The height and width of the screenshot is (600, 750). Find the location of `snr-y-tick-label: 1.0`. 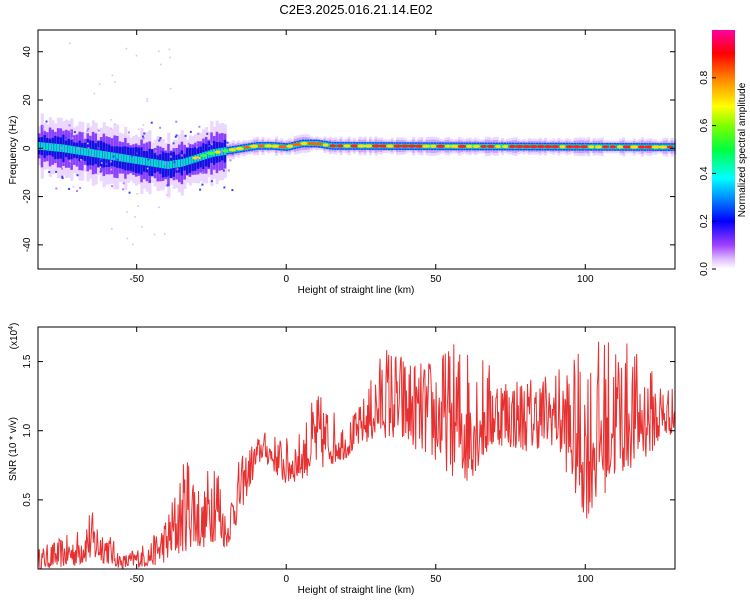

snr-y-tick-label: 1.0 is located at coordinates (27, 430).